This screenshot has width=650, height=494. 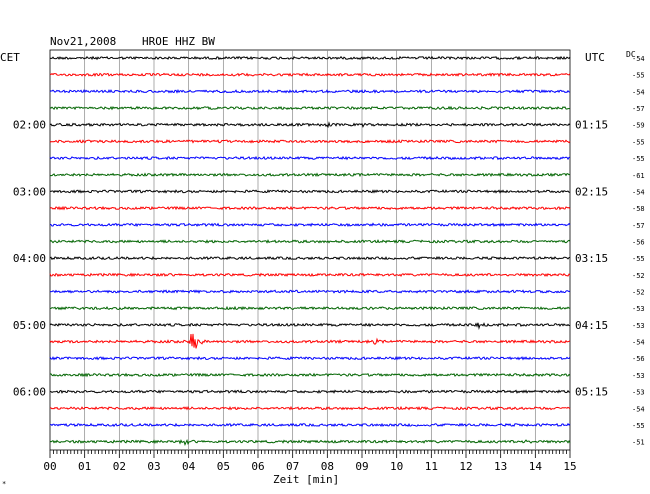 I want to click on x-tick-label: 15, so click(x=569, y=466).